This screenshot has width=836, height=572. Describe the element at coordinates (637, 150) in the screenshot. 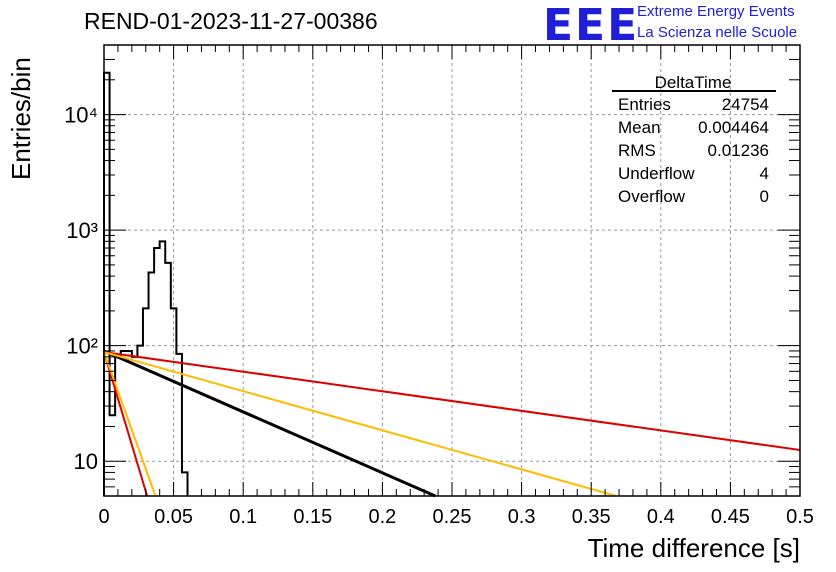

I see `stats-label: RMS` at that location.